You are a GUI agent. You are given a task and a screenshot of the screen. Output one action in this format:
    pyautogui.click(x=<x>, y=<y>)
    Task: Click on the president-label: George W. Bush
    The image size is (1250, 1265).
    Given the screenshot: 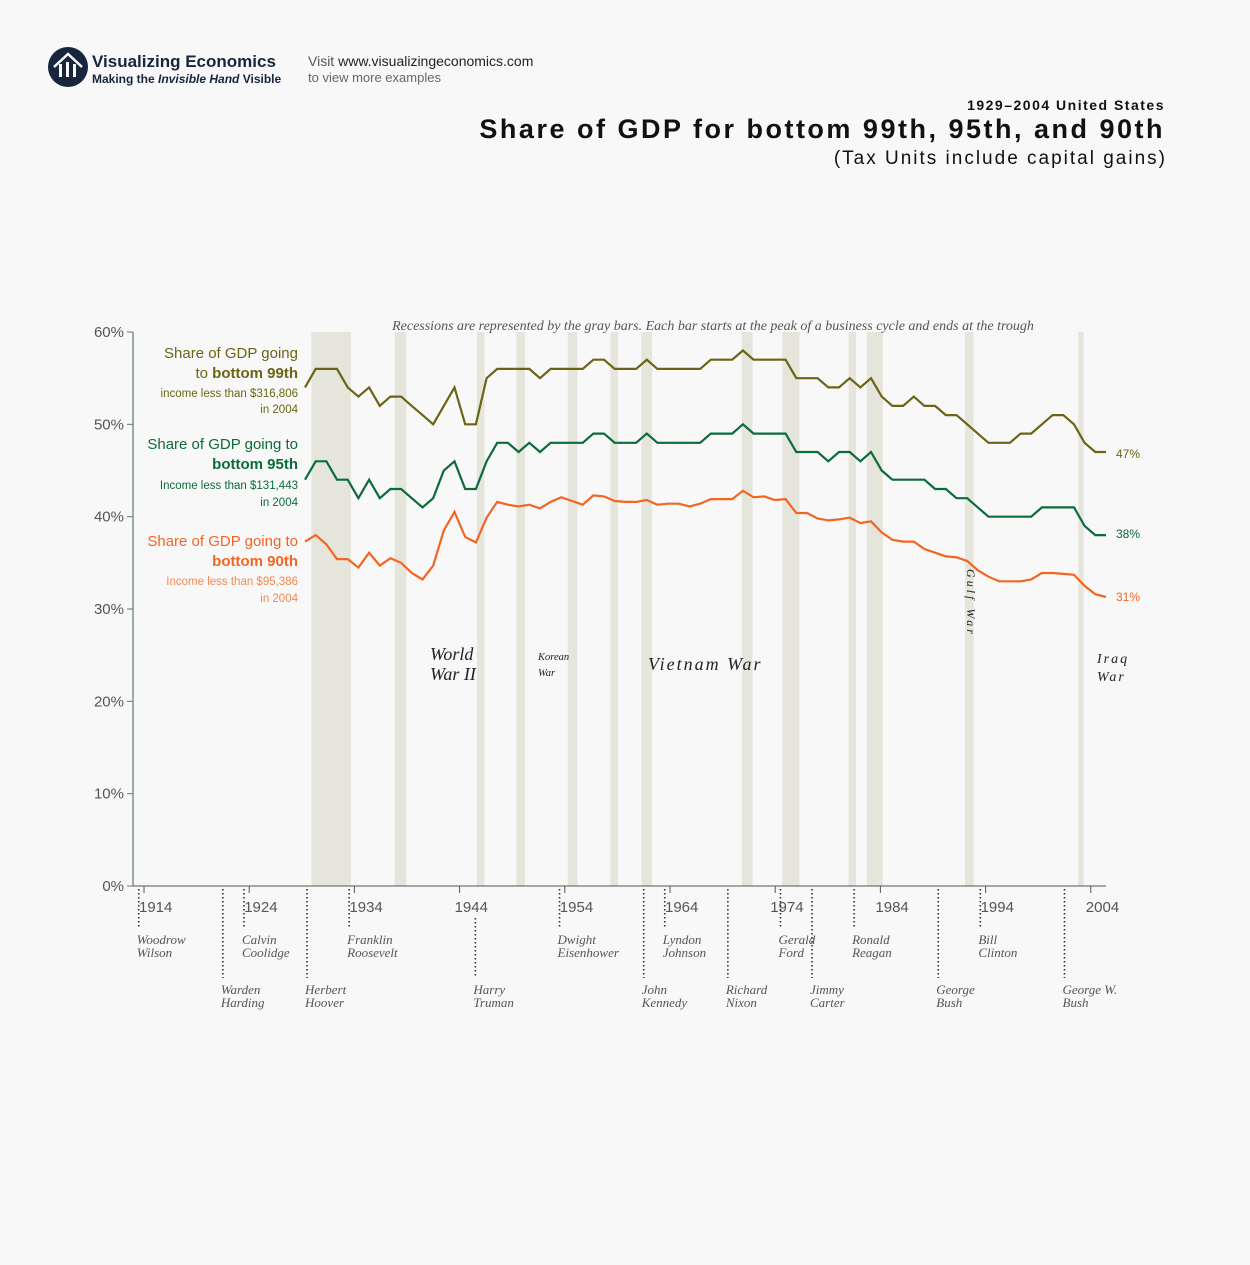 What is the action you would take?
    pyautogui.click(x=1090, y=996)
    